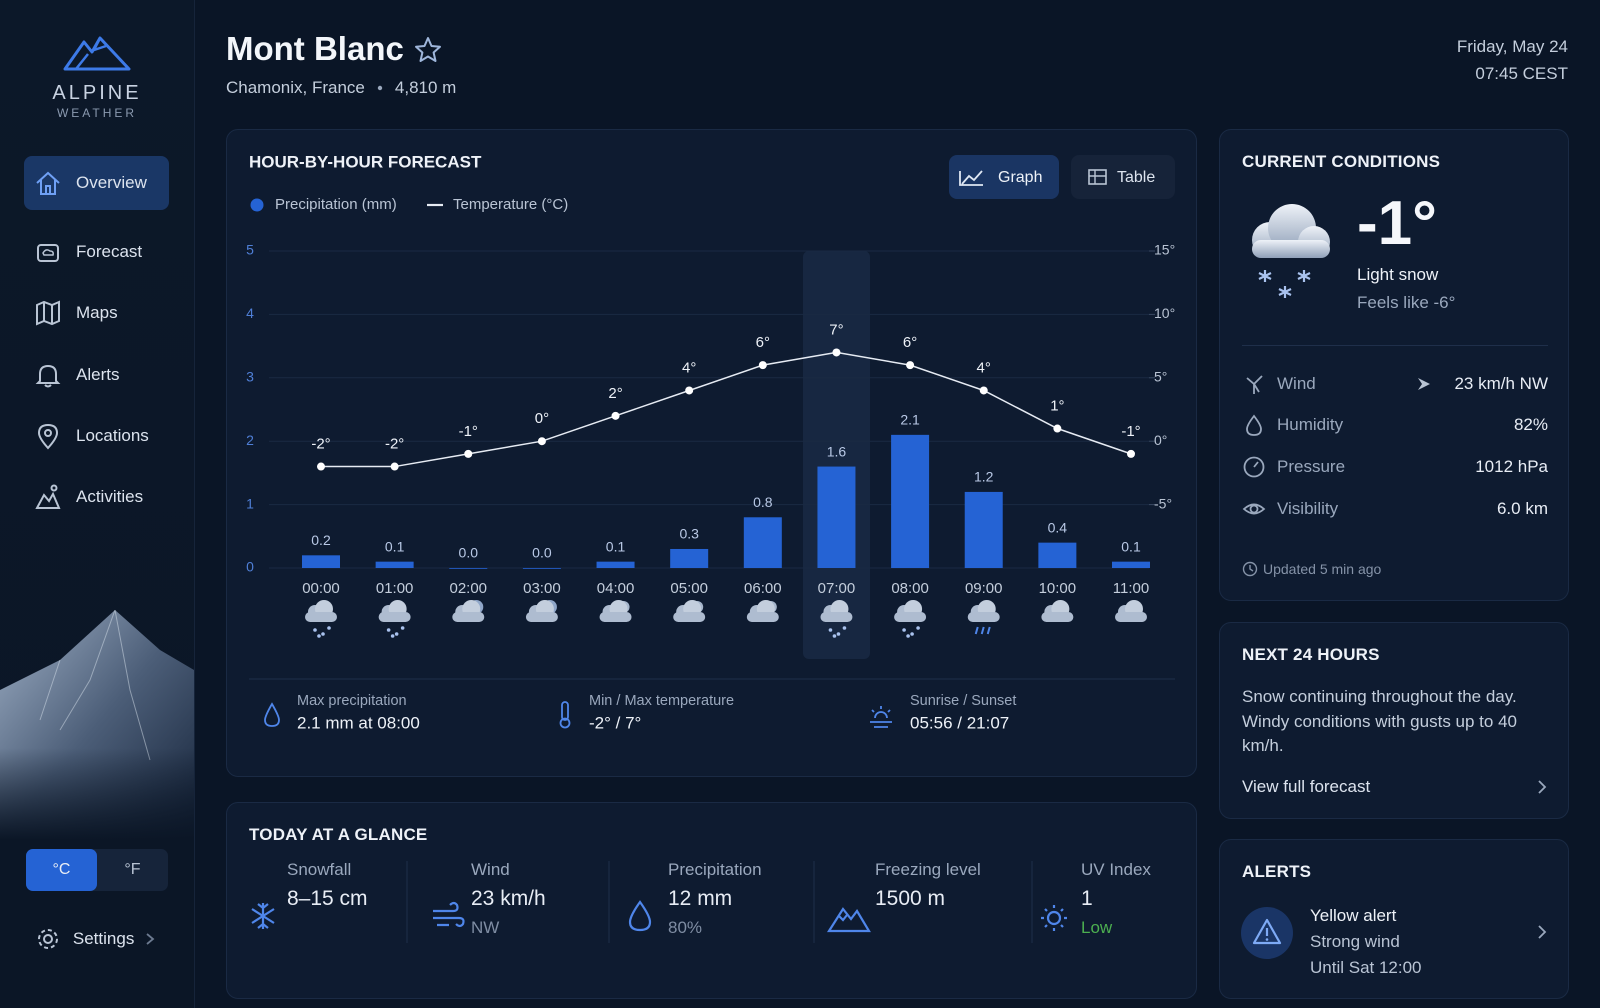 This screenshot has height=1008, width=1600. Describe the element at coordinates (272, 714) in the screenshot. I see `icon-drop` at that location.